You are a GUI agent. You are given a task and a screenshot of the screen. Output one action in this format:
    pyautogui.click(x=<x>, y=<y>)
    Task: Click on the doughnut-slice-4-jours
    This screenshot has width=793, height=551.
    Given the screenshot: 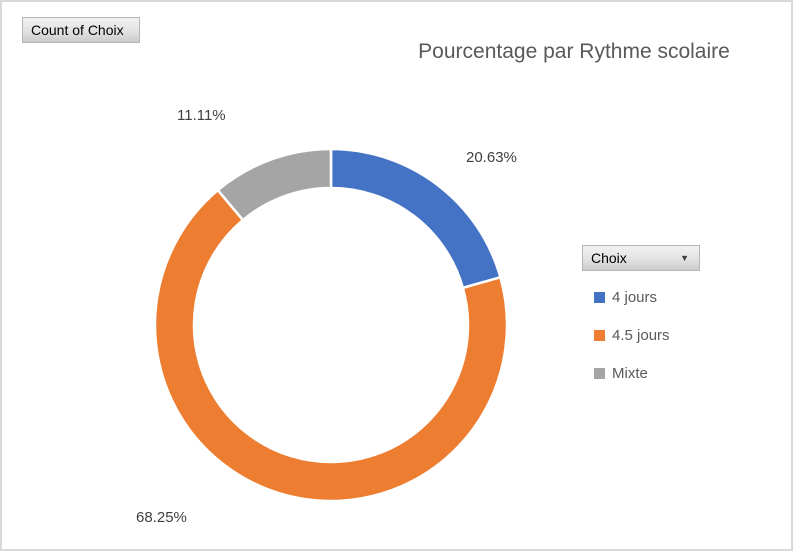 What is the action you would take?
    pyautogui.click(x=415, y=218)
    